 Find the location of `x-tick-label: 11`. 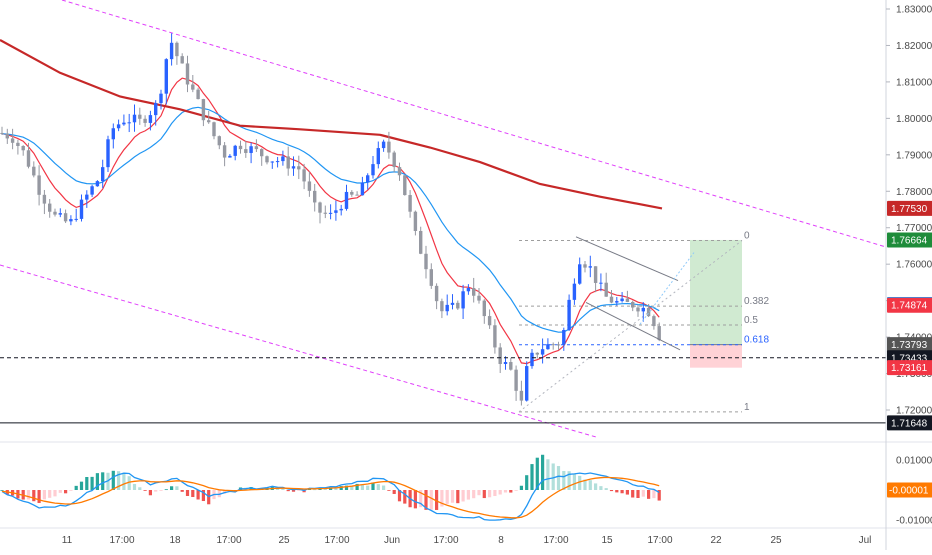

x-tick-label: 11 is located at coordinates (67, 540).